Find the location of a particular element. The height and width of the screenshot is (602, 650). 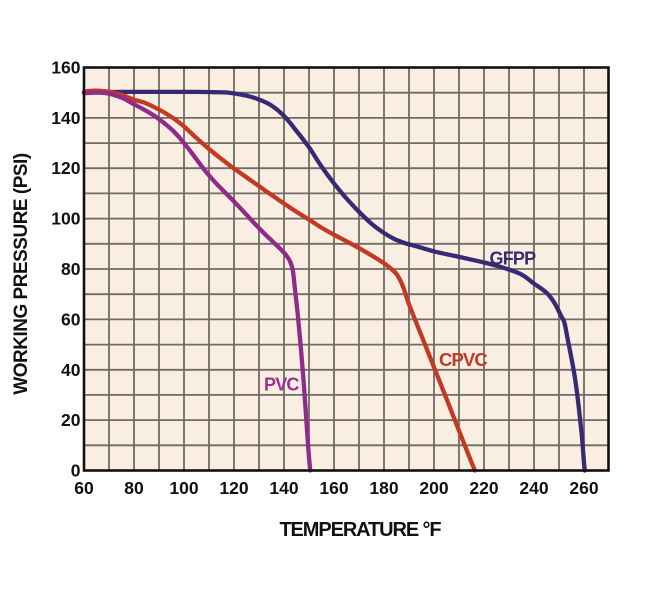

svg-text: 180 is located at coordinates (383, 488).